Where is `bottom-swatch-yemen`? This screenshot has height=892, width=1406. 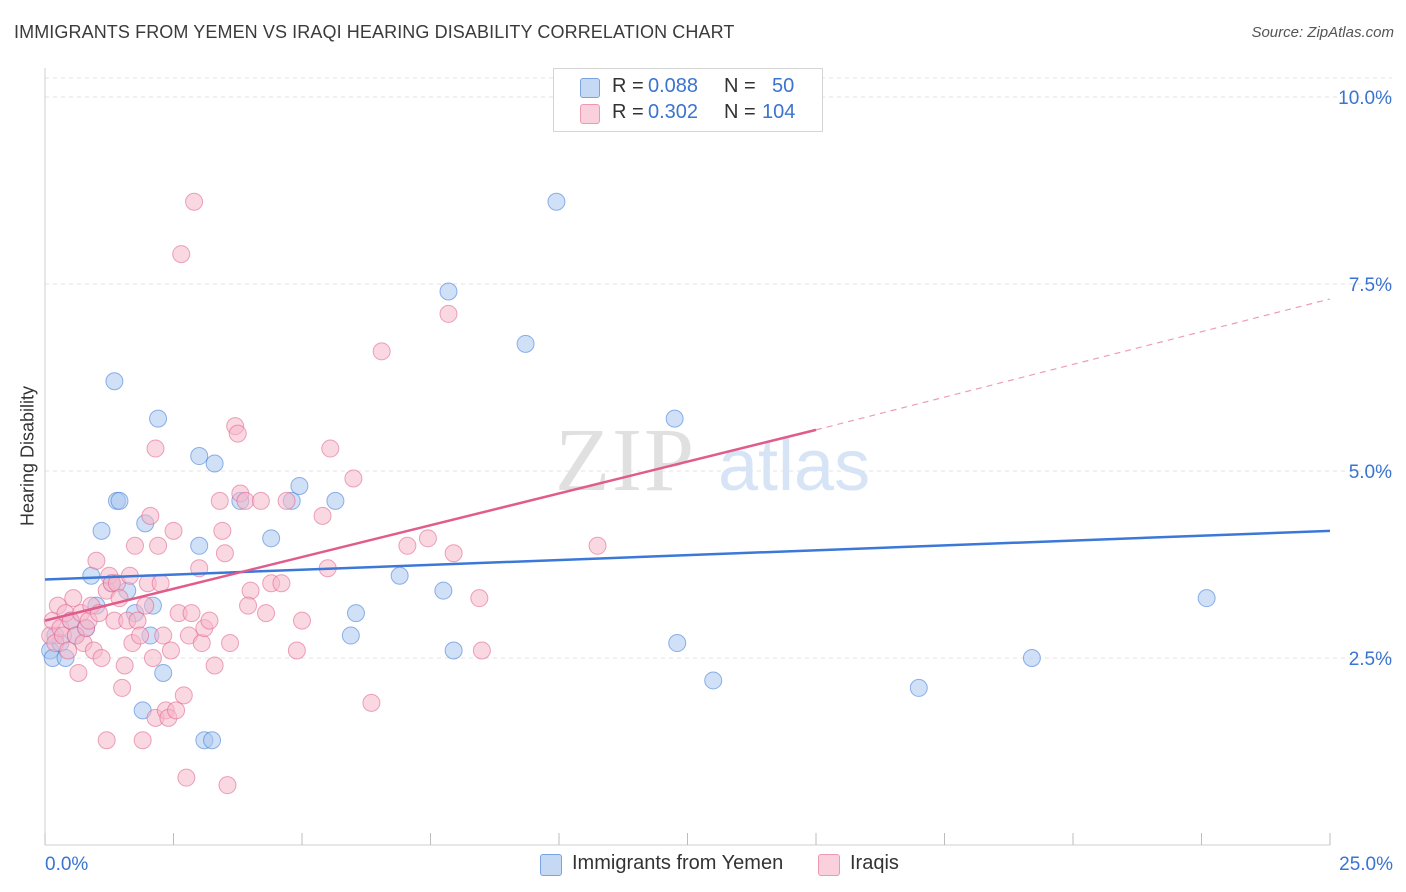 bottom-swatch-yemen is located at coordinates (551, 865).